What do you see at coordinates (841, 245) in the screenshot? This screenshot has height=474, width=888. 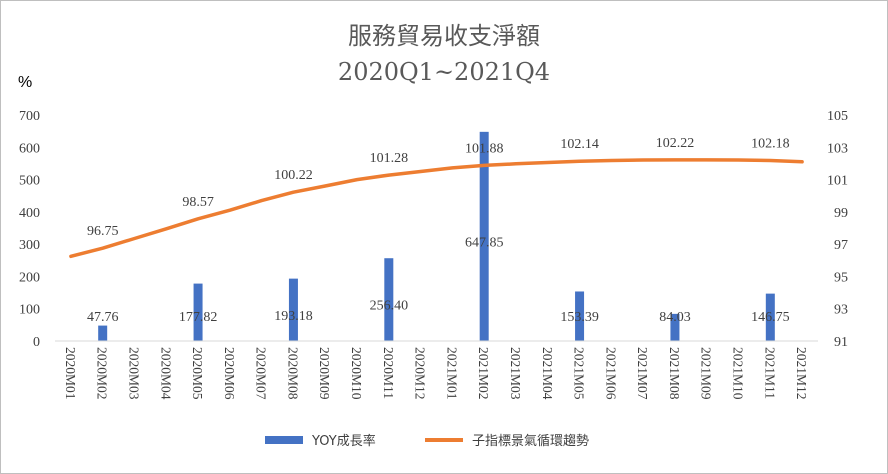 I see `right-tick-label: 97` at bounding box center [841, 245].